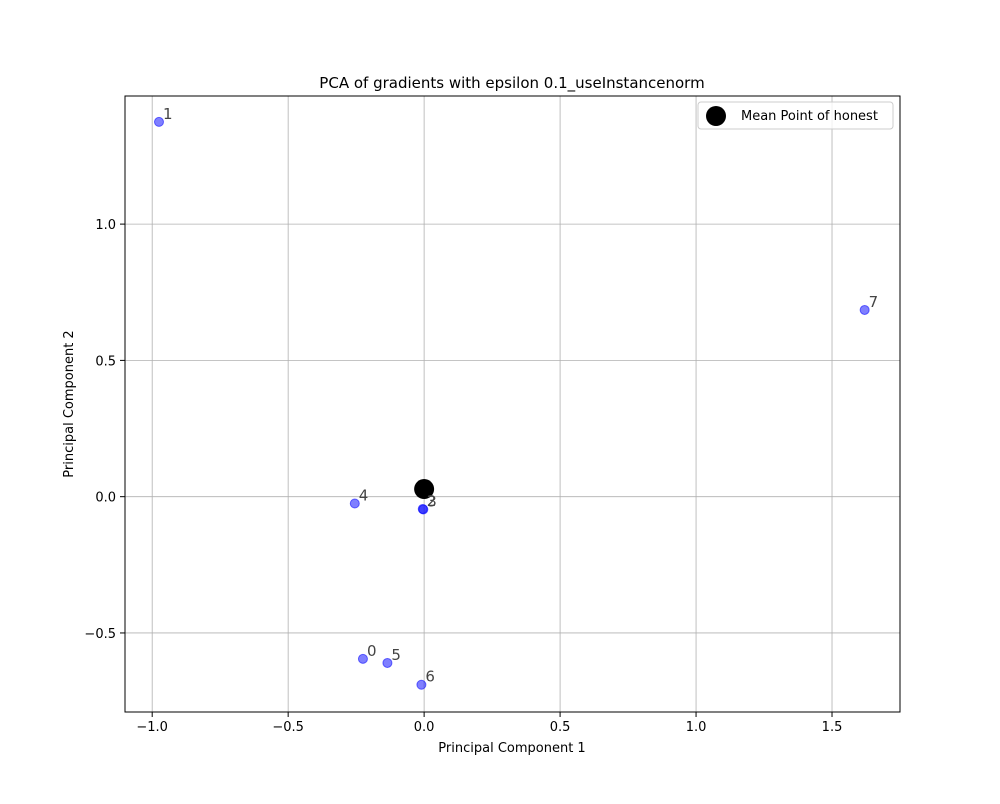  What do you see at coordinates (832, 727) in the screenshot?
I see `x-tick-label: 1.5` at bounding box center [832, 727].